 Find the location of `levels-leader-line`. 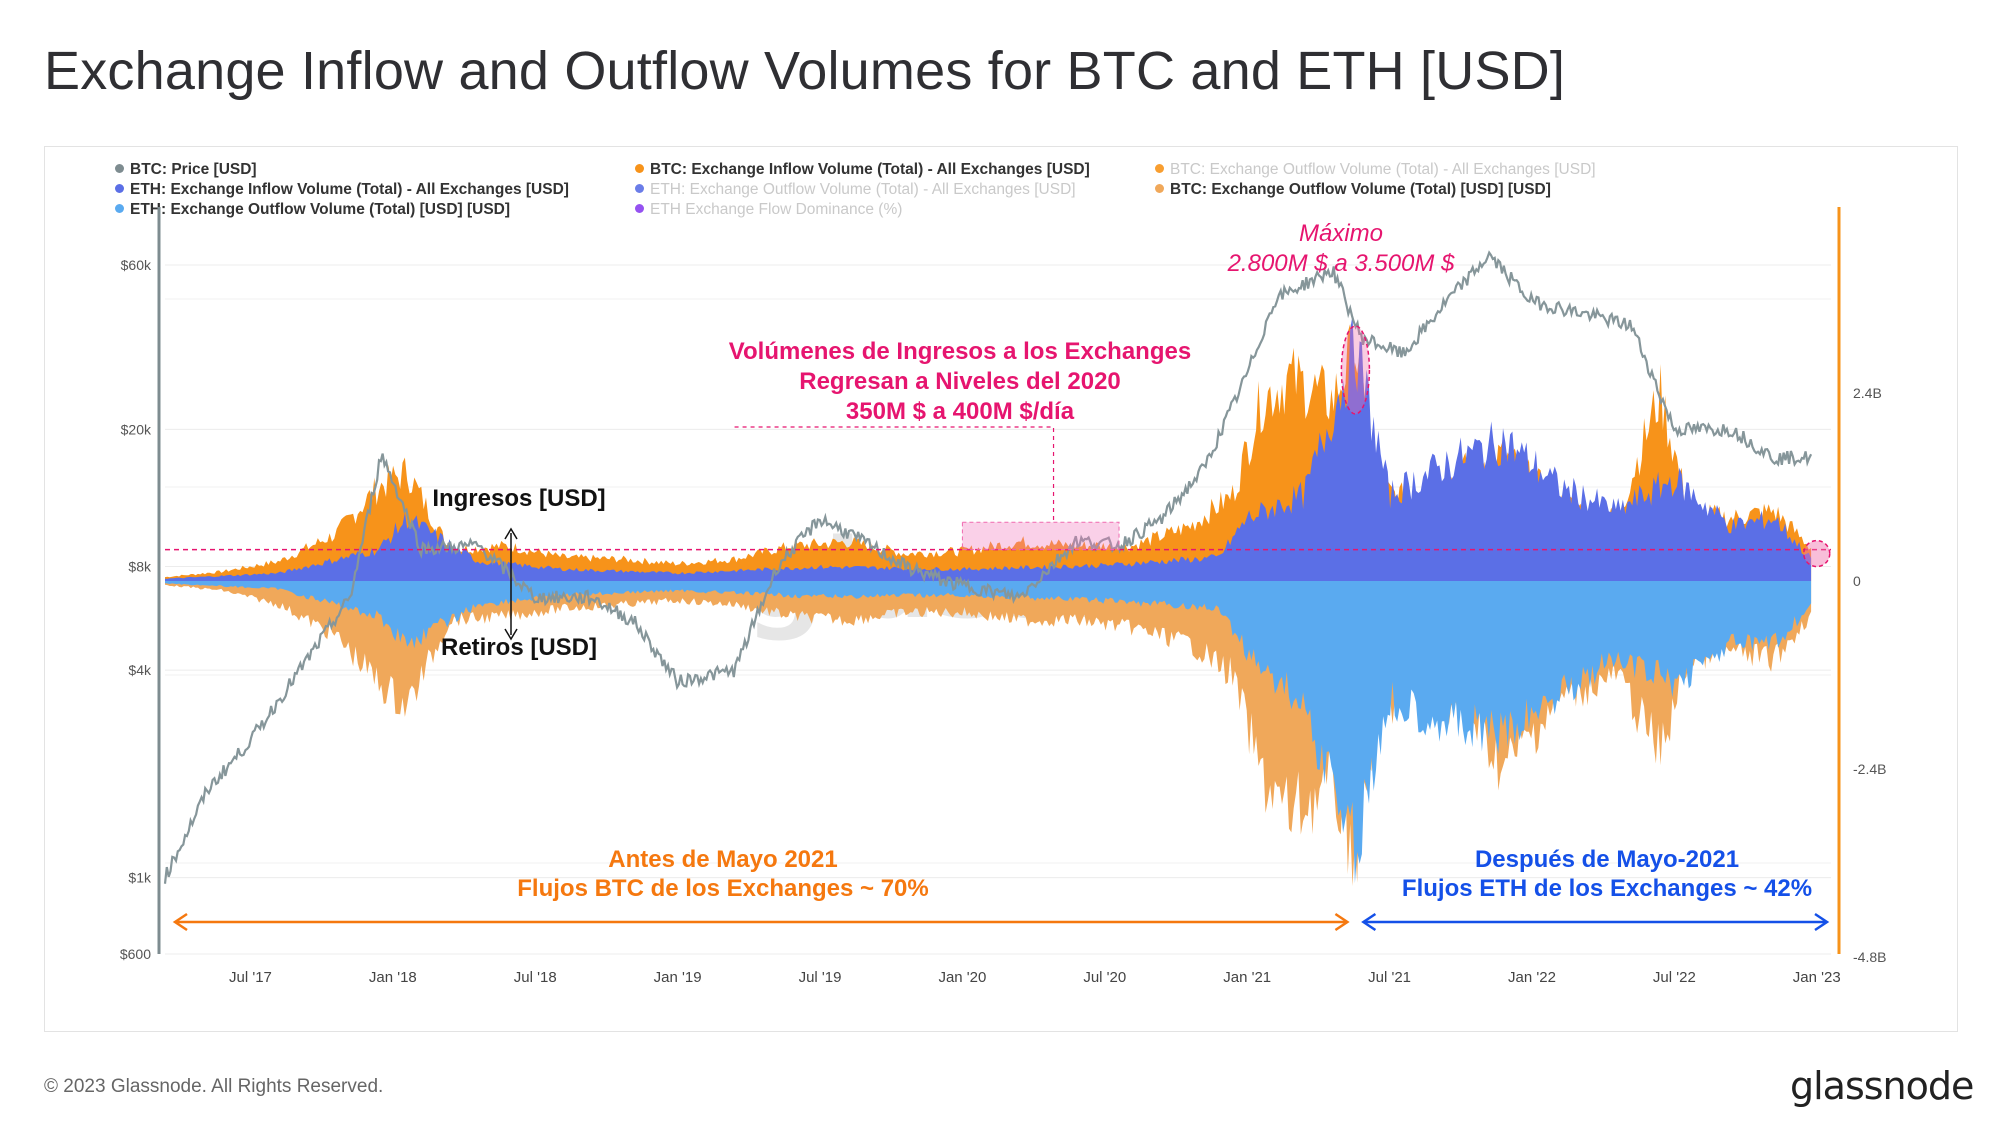

levels-leader-line is located at coordinates (894, 474).